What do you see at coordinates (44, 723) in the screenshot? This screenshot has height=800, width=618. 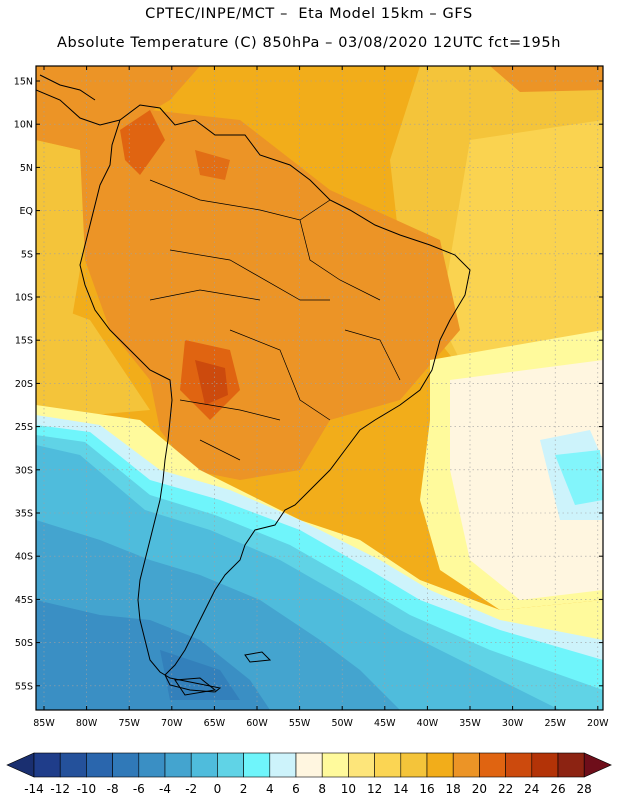 I see `lon-label: 85W` at bounding box center [44, 723].